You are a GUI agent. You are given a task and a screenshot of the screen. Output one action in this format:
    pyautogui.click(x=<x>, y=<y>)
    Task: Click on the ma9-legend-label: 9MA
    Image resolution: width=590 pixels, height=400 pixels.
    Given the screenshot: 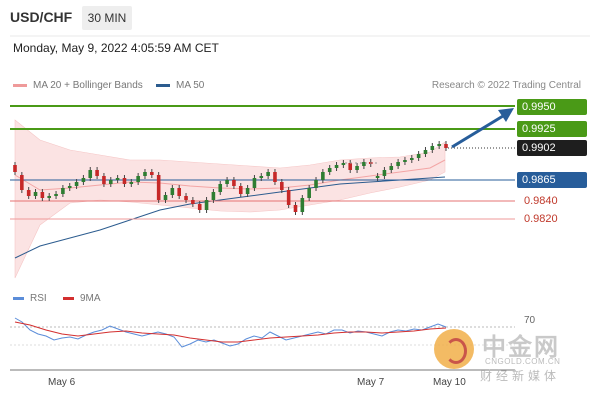 What is the action you would take?
    pyautogui.click(x=90, y=298)
    